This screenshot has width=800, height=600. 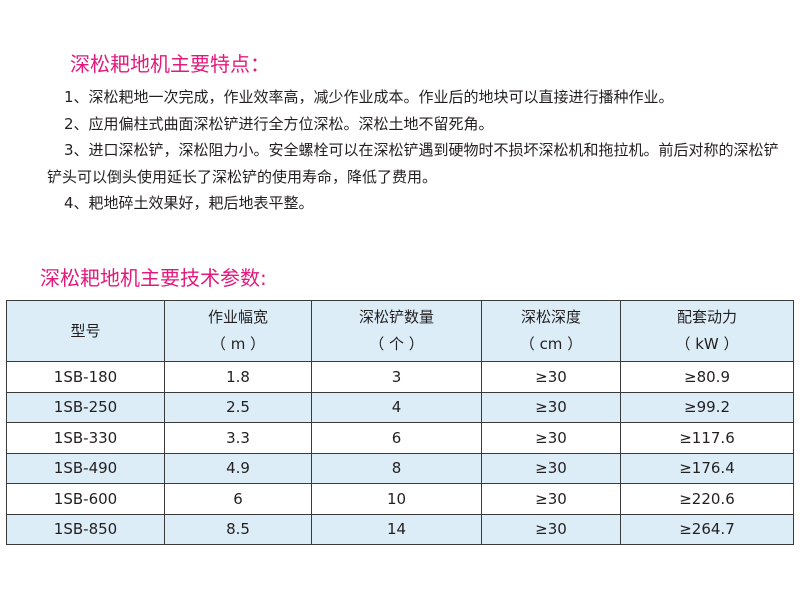 I want to click on table-cell: 1SB-490, so click(x=85, y=468).